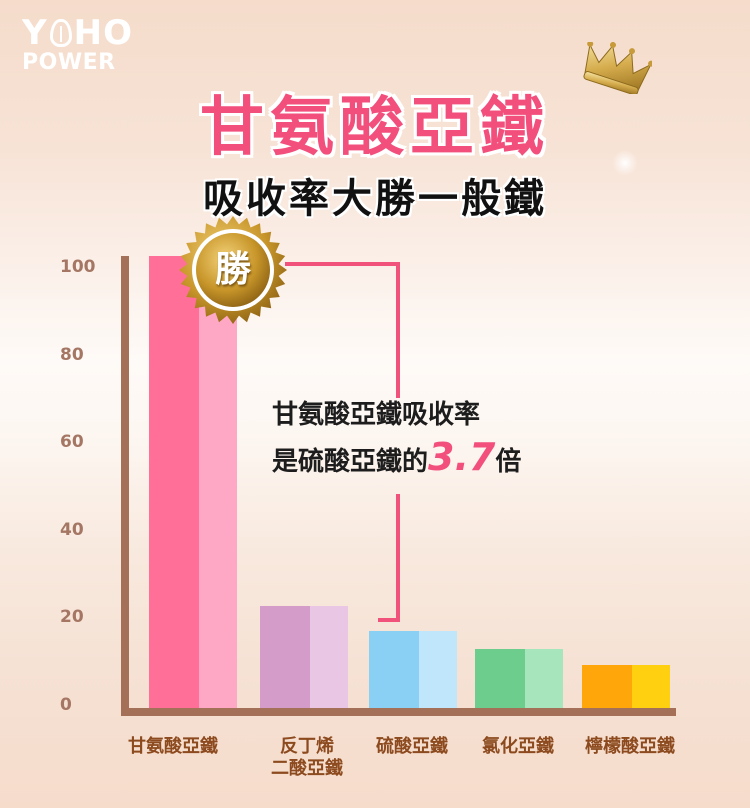  What do you see at coordinates (60, 33) in the screenshot?
I see `leaf-icon` at bounding box center [60, 33].